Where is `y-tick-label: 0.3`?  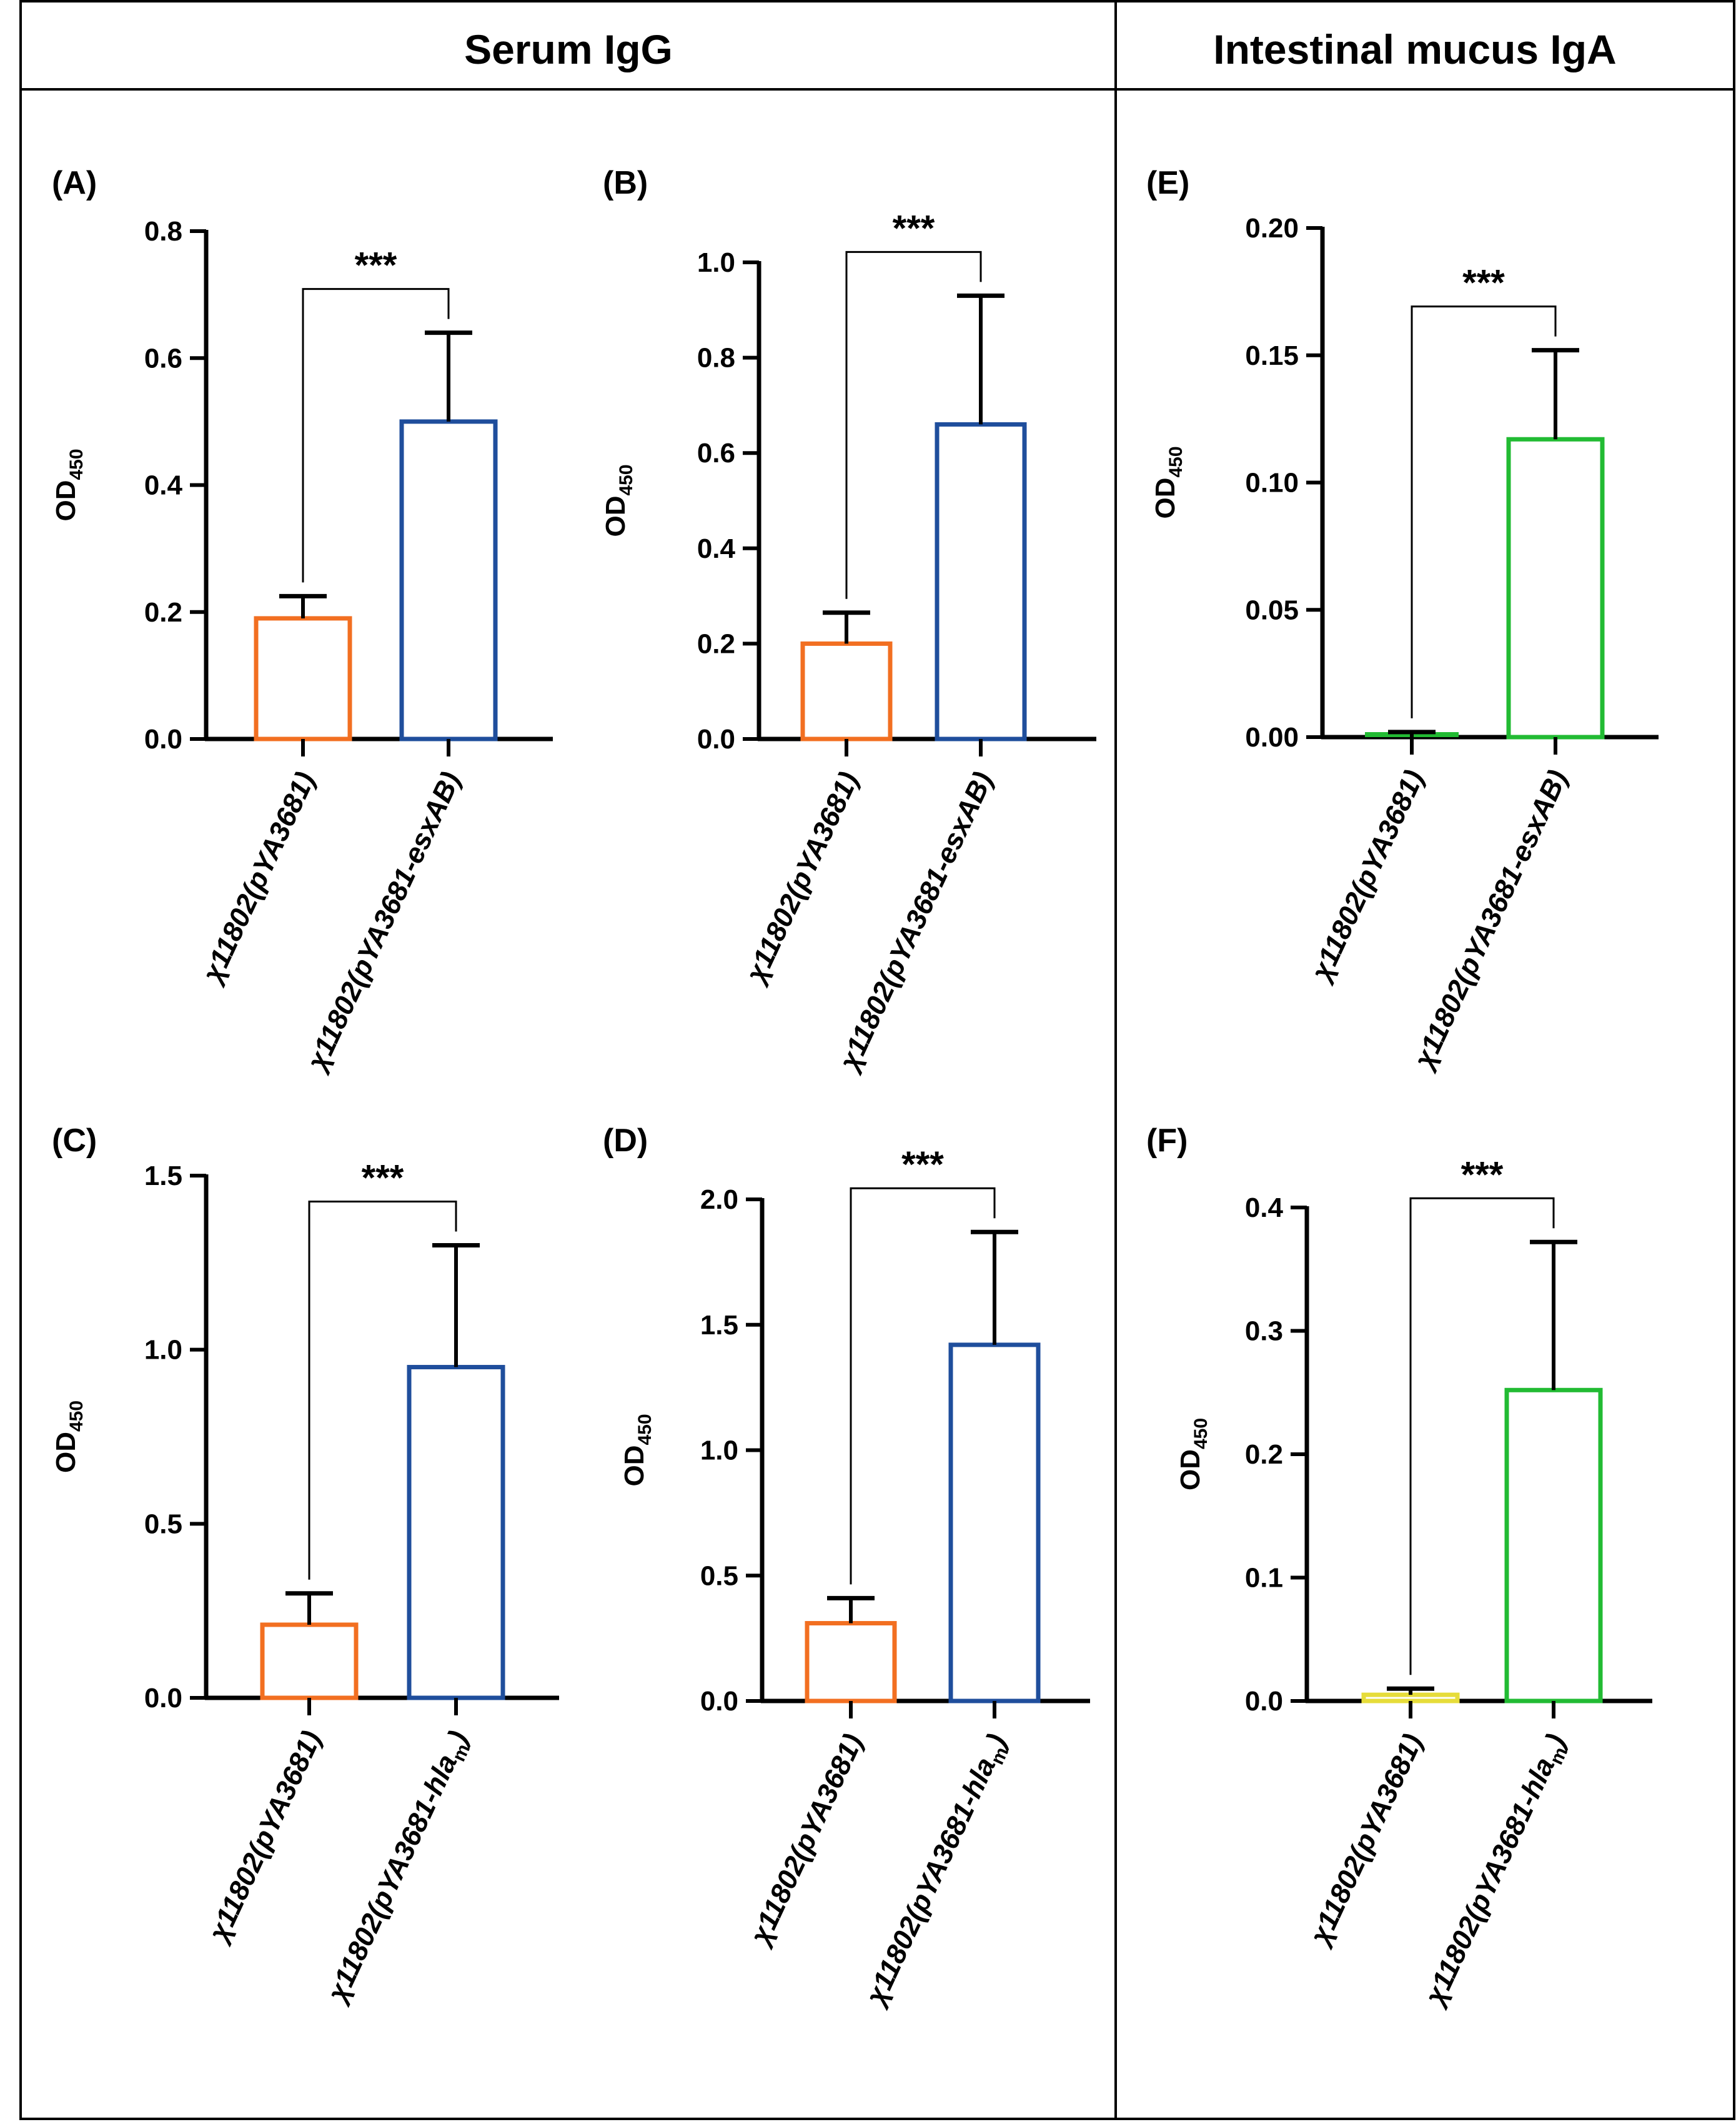
y-tick-label: 0.3 is located at coordinates (1264, 1331).